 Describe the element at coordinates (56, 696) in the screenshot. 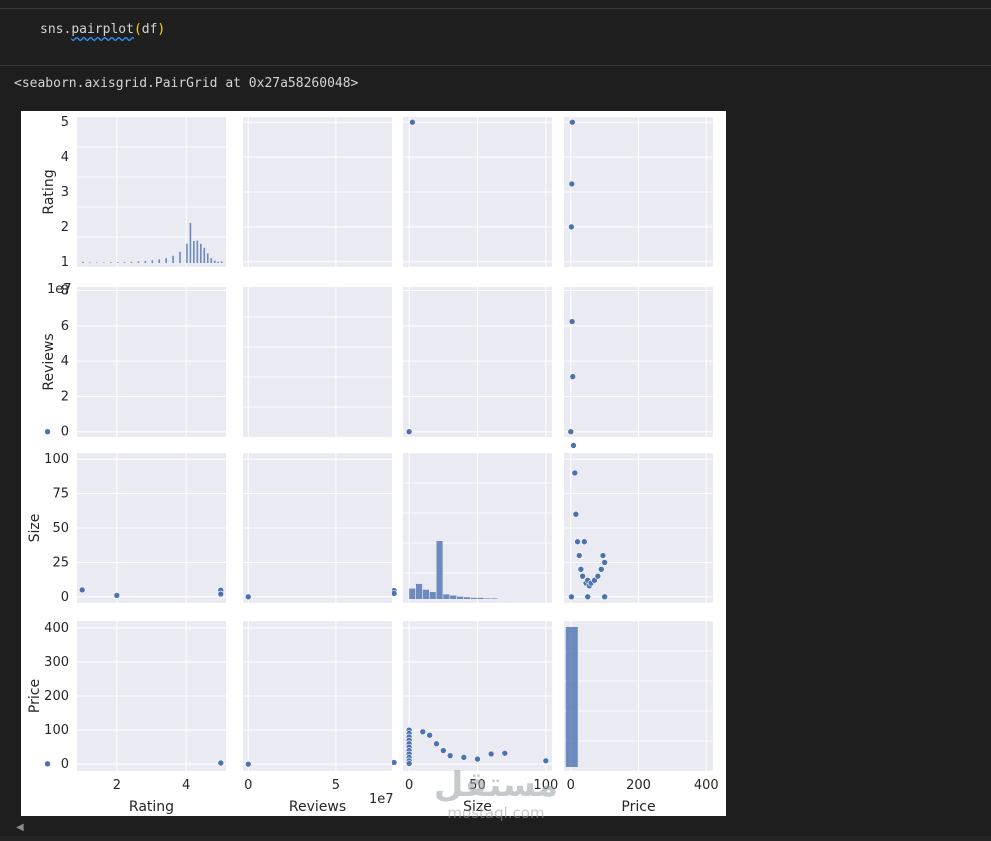

I see `y-tick-label: 200` at that location.